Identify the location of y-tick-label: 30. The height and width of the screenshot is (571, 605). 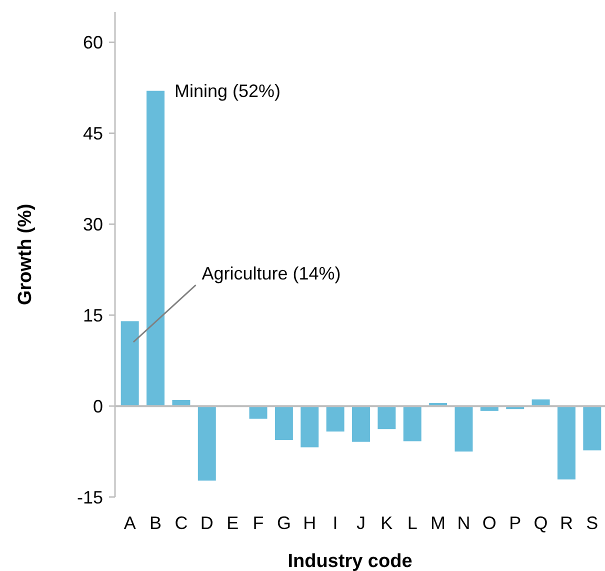
(92, 224).